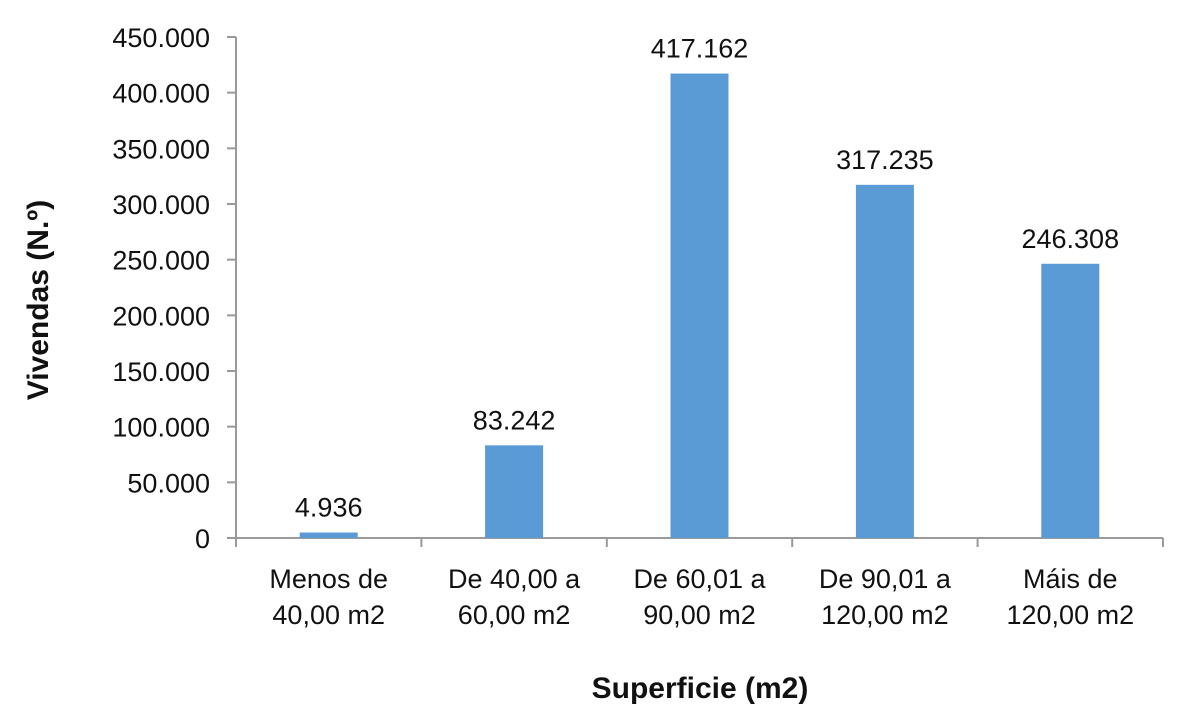  What do you see at coordinates (1070, 239) in the screenshot?
I see `data-label: 246.308` at bounding box center [1070, 239].